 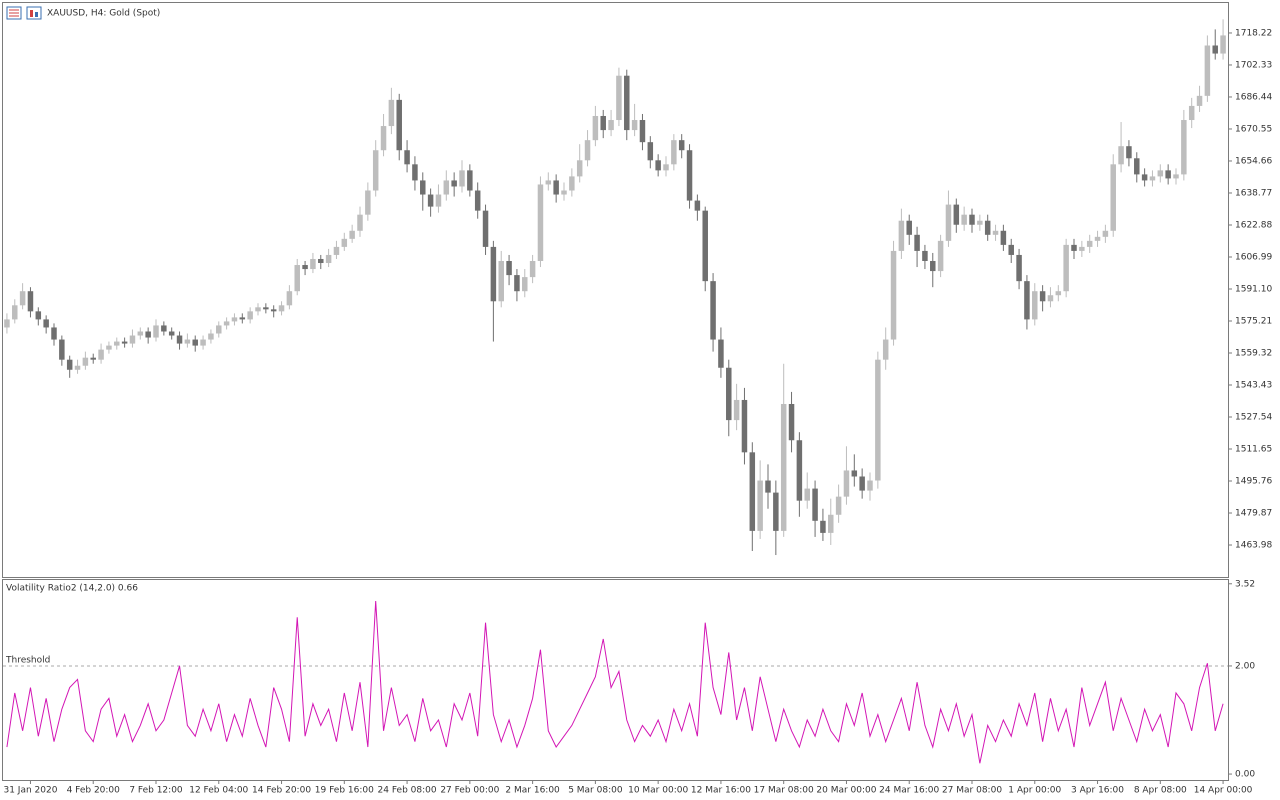 I want to click on x-tick-label: 3 Apr 16:00, so click(x=1097, y=791).